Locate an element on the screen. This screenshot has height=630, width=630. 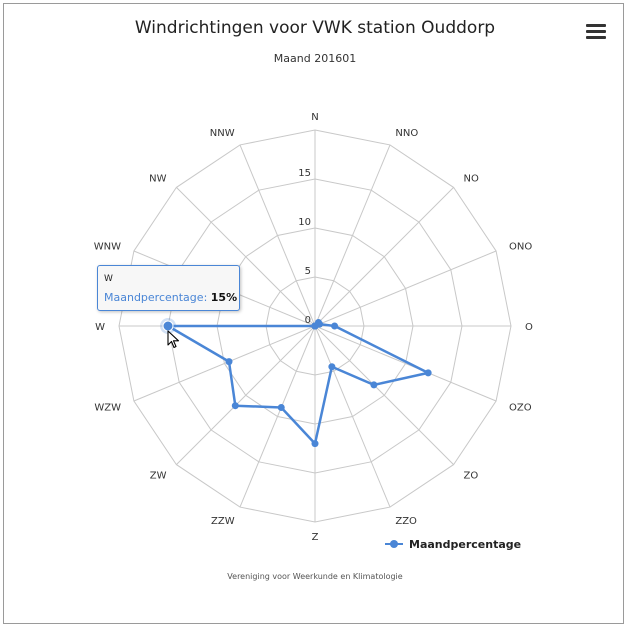
x-tick-label: WNW is located at coordinates (107, 247).